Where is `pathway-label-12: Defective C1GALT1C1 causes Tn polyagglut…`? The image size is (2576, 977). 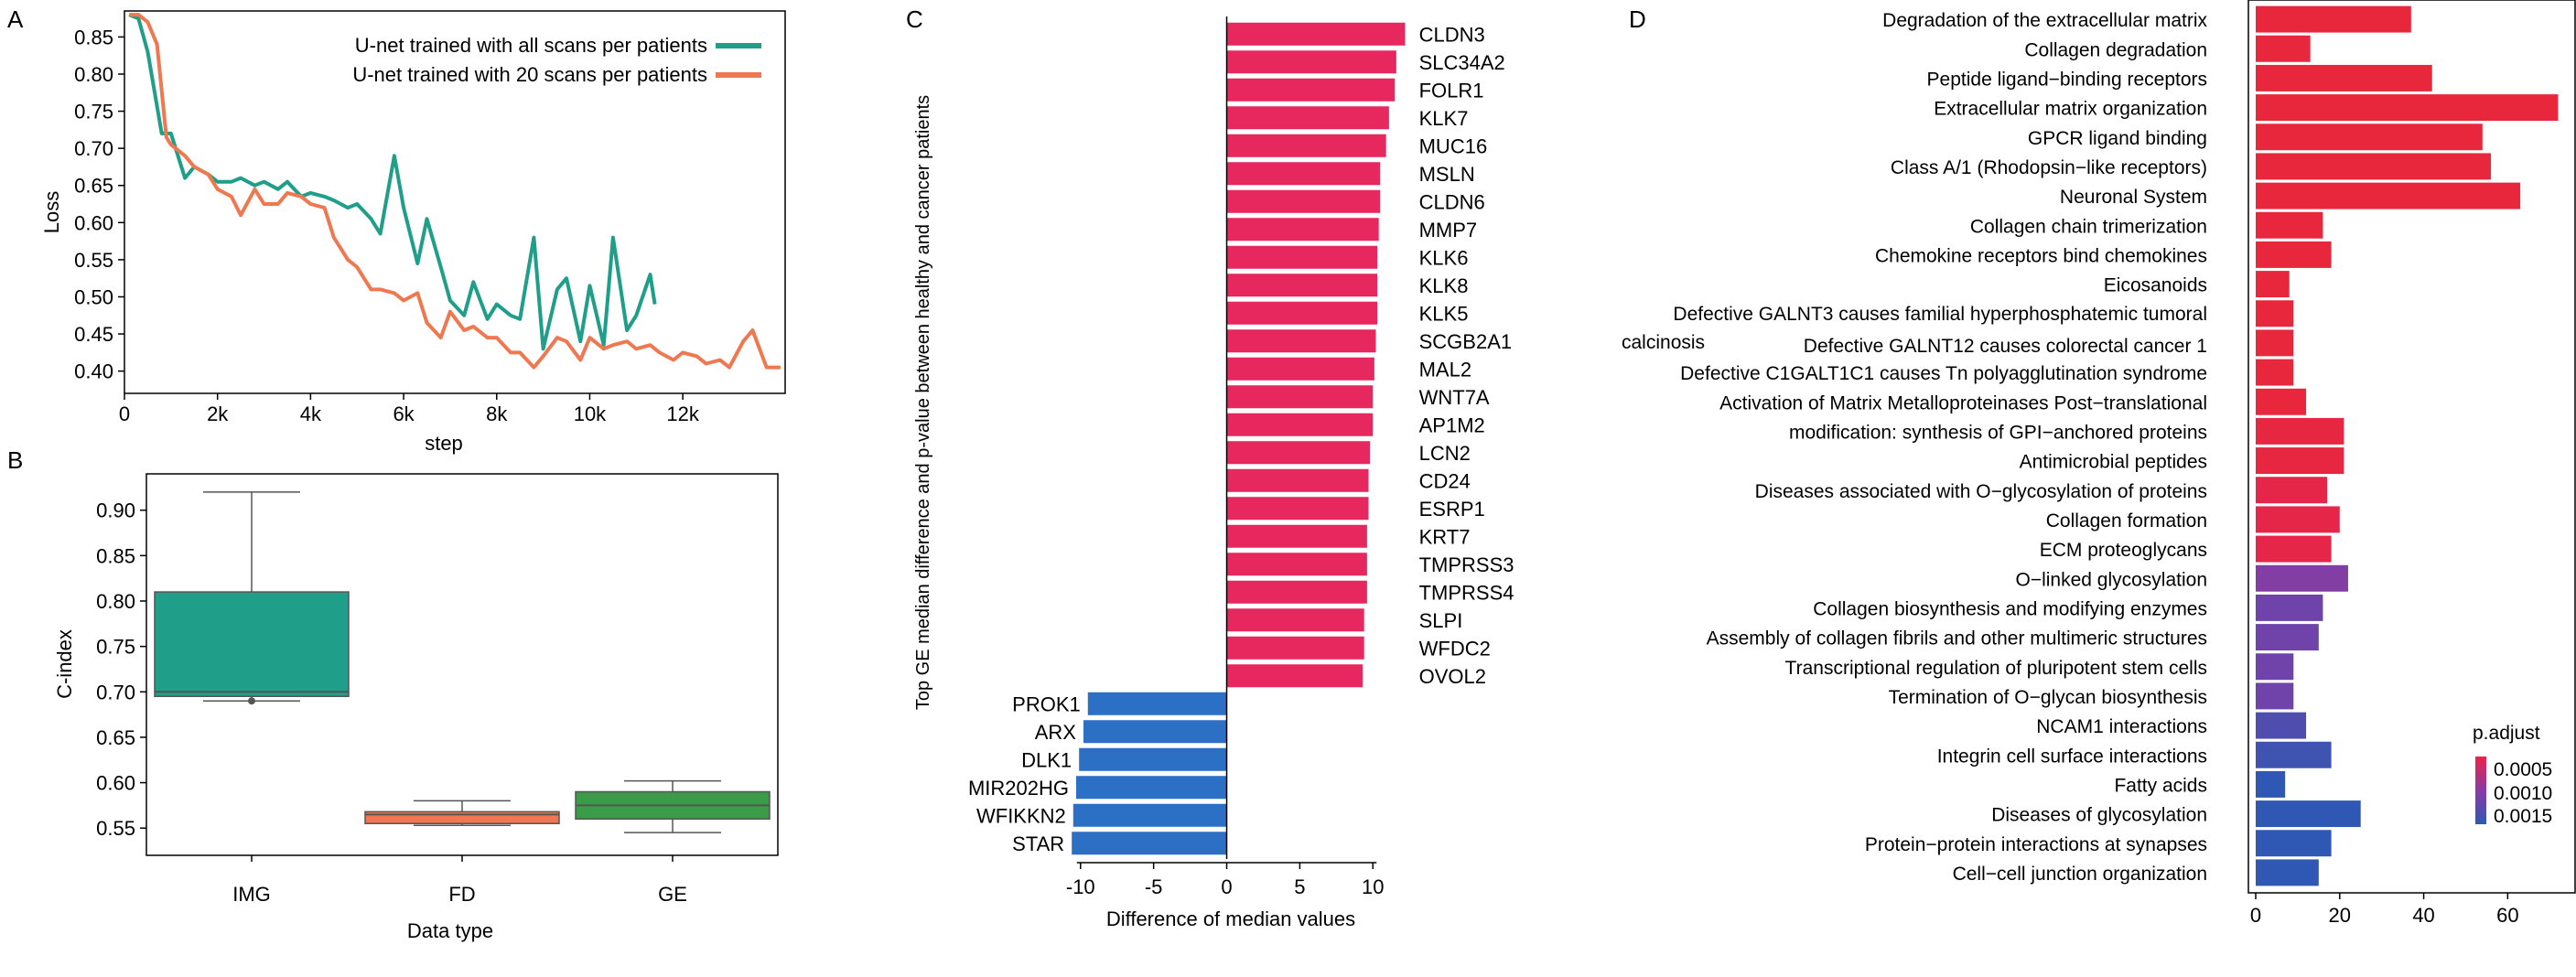 pathway-label-12: Defective C1GALT1C1 causes Tn polyagglut… is located at coordinates (1943, 373).